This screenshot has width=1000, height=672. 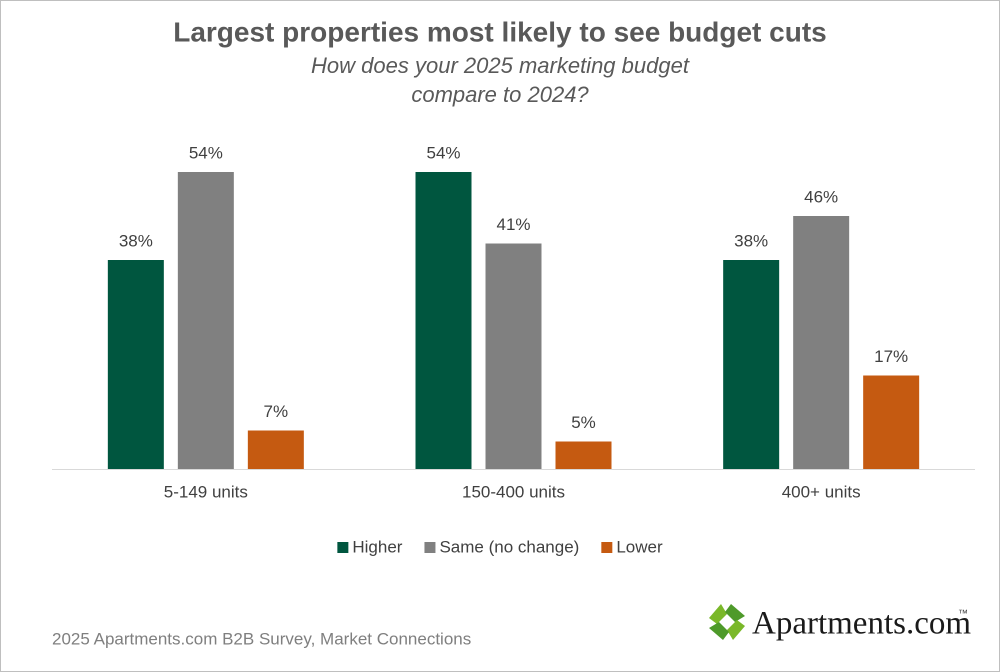 I want to click on data-label: 17%, so click(x=891, y=356).